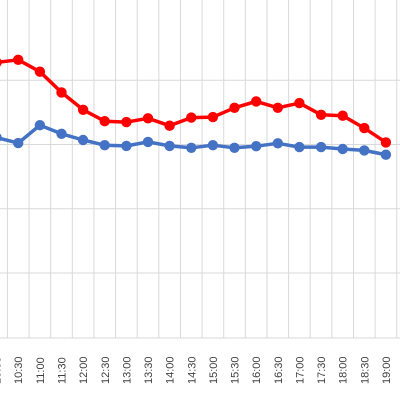 This screenshot has width=400, height=400. Describe the element at coordinates (106, 370) in the screenshot. I see `x-tick-label: 12:30` at that location.